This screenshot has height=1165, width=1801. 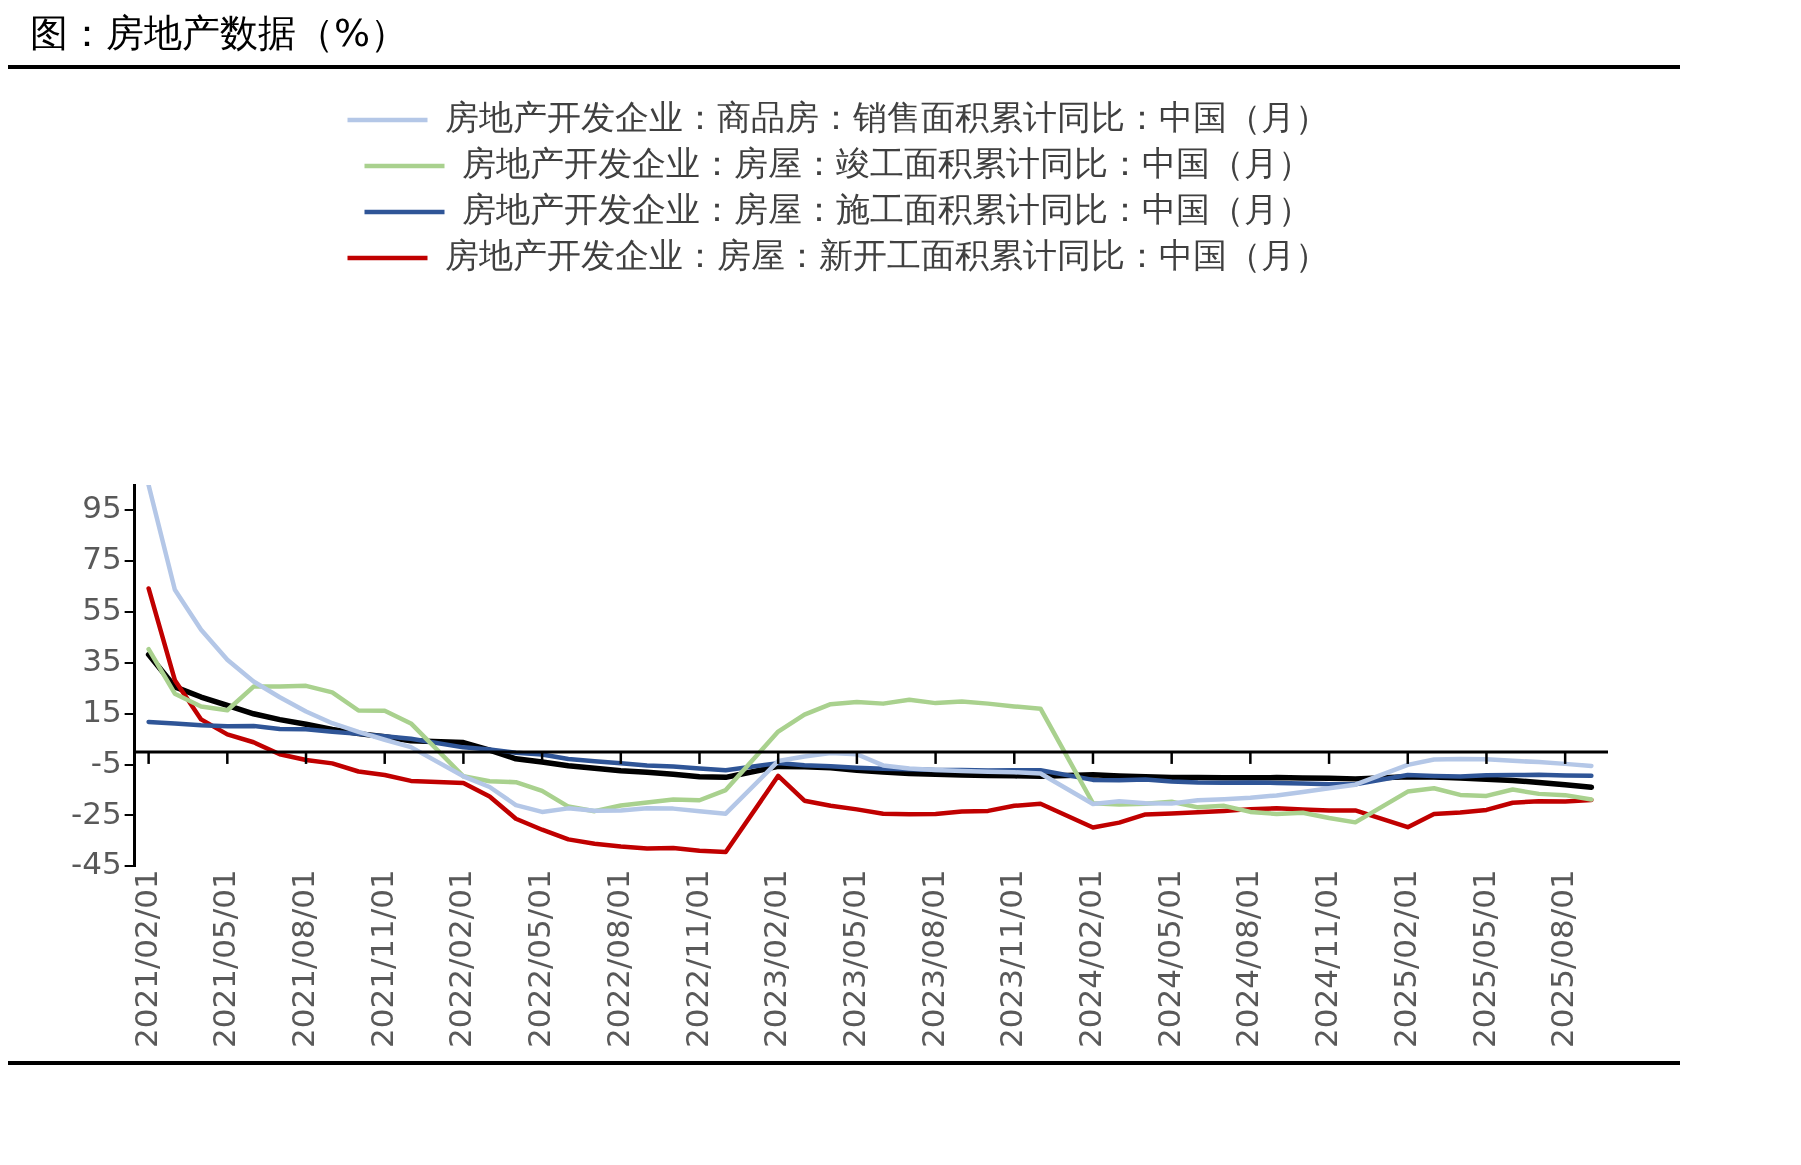 I want to click on chart-title: 图：房地产数据（%）, so click(x=844, y=38).